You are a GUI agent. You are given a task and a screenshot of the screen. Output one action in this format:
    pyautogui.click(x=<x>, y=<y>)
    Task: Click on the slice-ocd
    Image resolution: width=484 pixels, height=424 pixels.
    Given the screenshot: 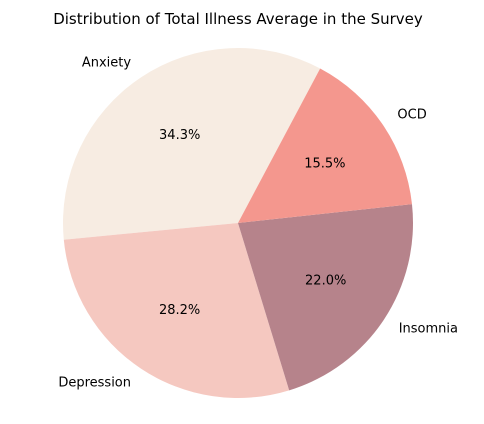 What is the action you would take?
    pyautogui.click(x=325, y=145)
    